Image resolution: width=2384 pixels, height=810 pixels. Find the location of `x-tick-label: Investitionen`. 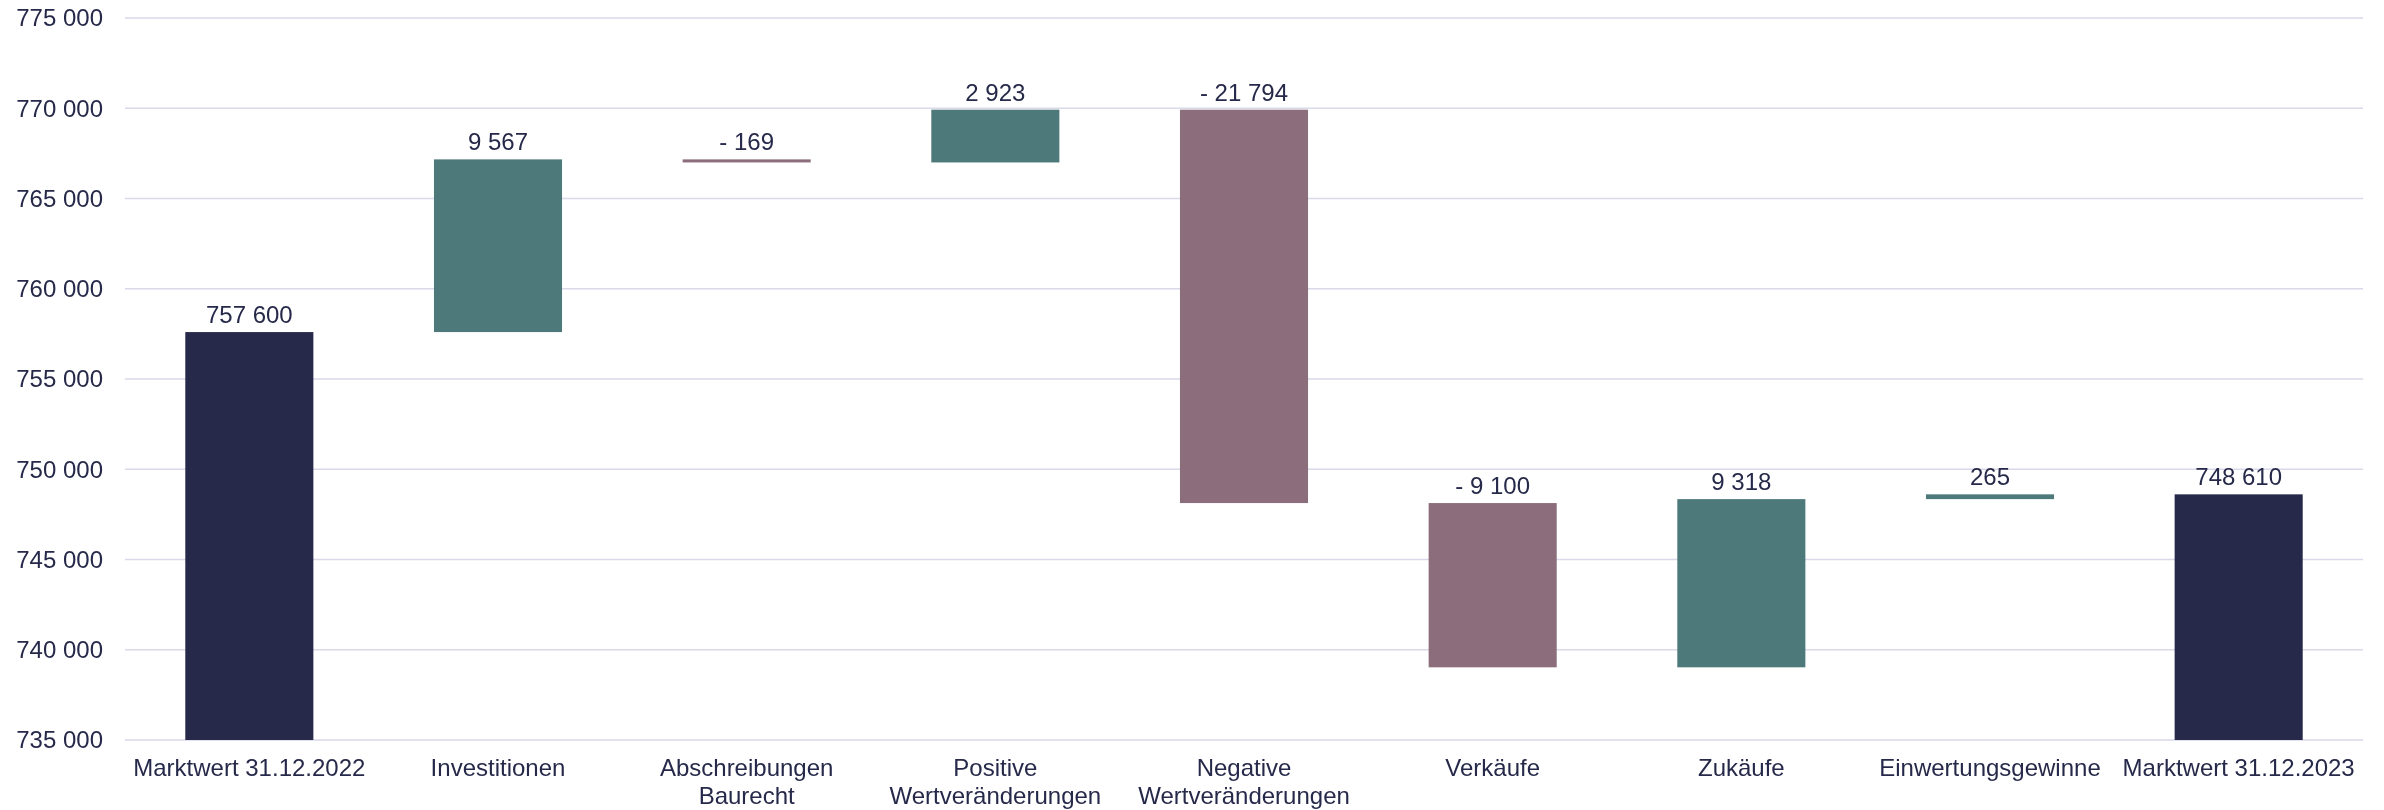

x-tick-label: Investitionen is located at coordinates (498, 767).